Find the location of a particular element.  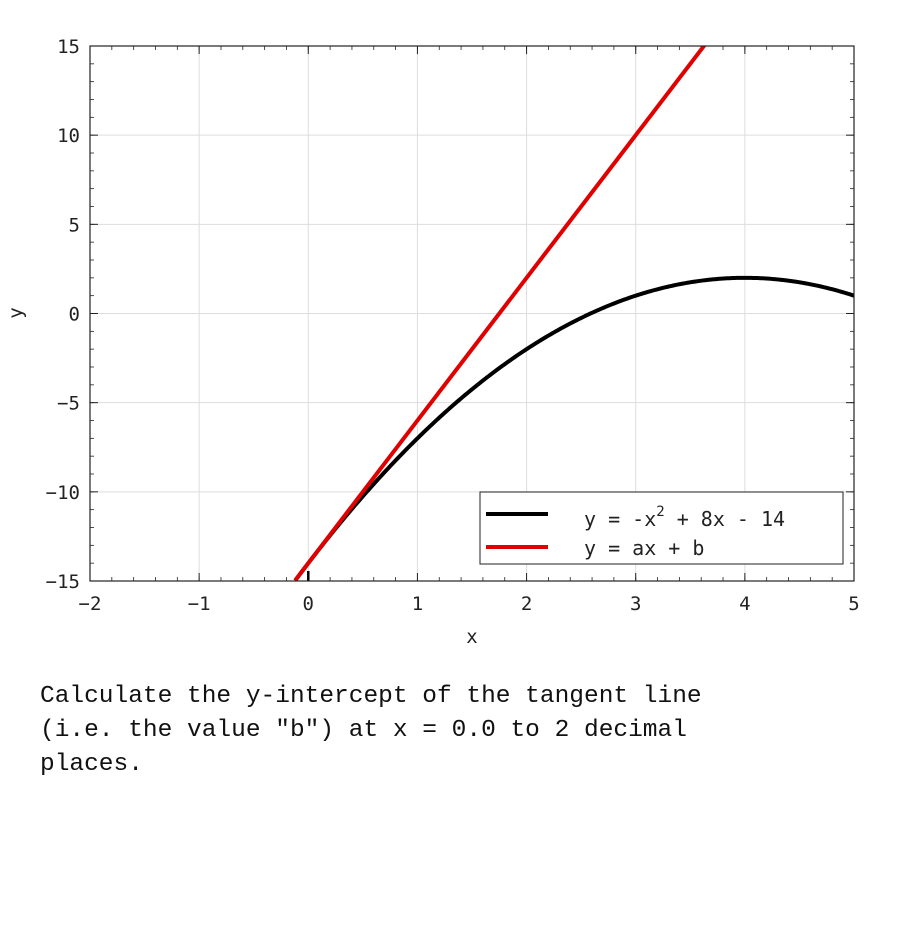

y-tick-label: −15 is located at coordinates (63, 582).